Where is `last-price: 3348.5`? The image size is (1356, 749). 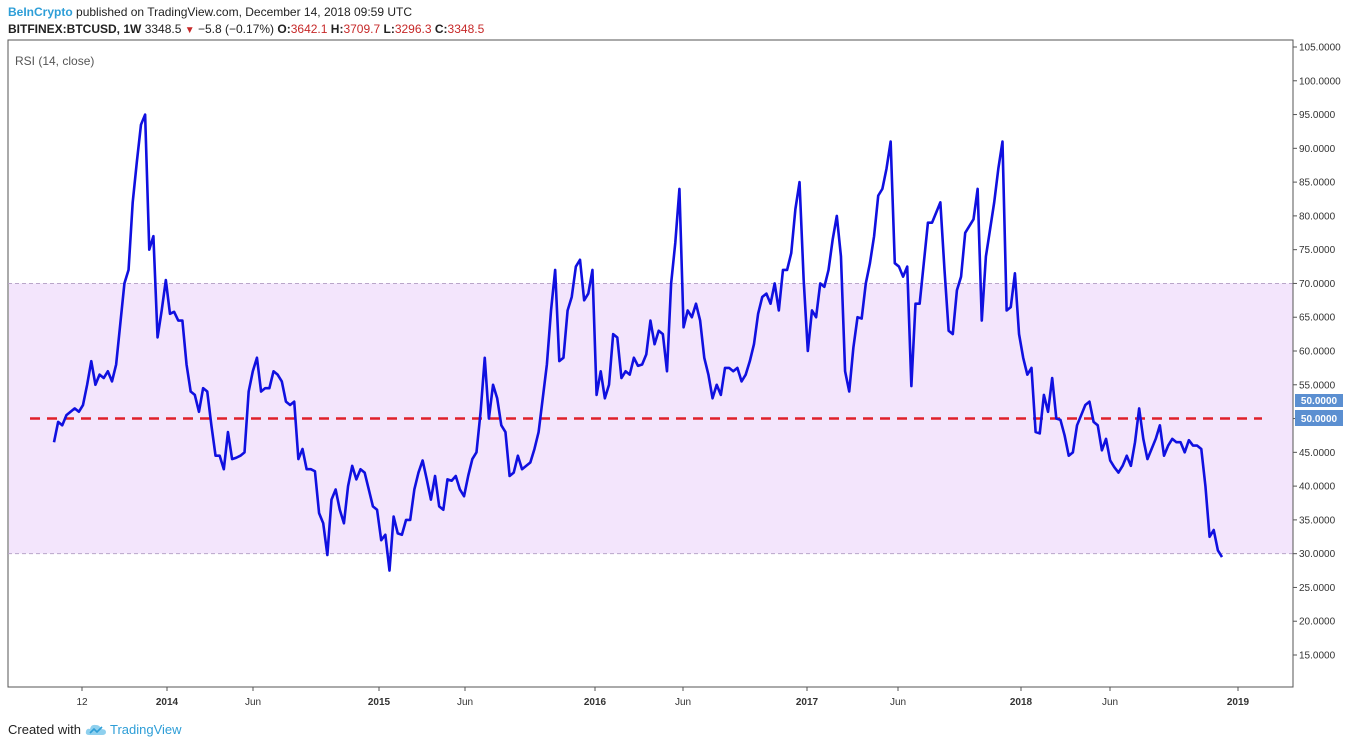
last-price: 3348.5 is located at coordinates (163, 29).